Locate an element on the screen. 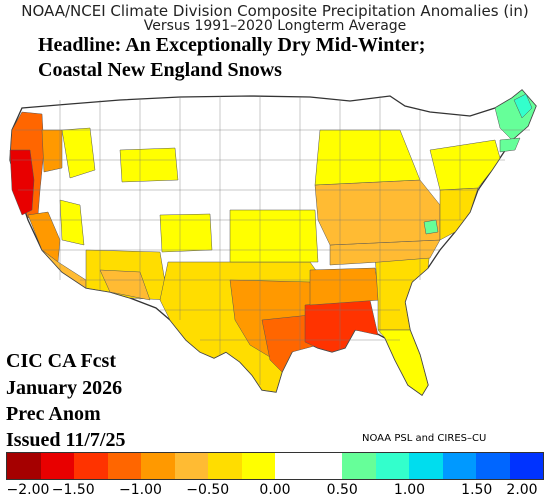  region-arizona-south is located at coordinates (125, 285).